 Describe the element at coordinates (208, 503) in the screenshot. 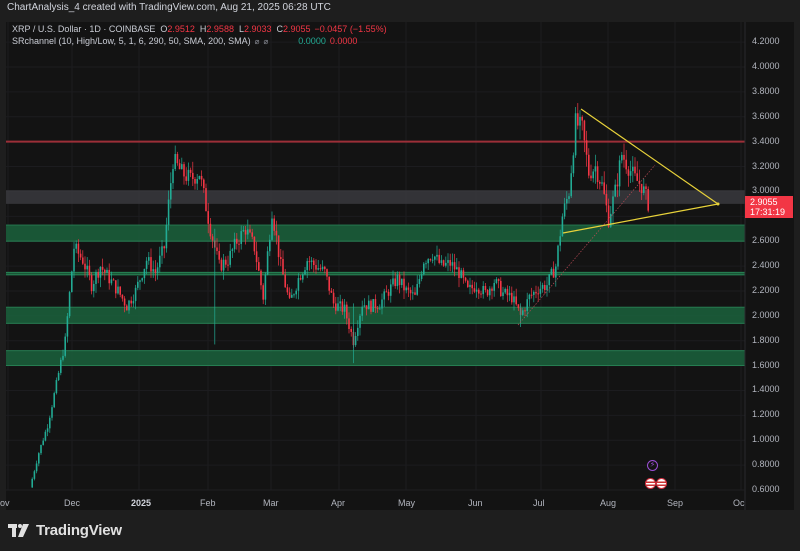

I see `time-axis-label: Feb` at that location.